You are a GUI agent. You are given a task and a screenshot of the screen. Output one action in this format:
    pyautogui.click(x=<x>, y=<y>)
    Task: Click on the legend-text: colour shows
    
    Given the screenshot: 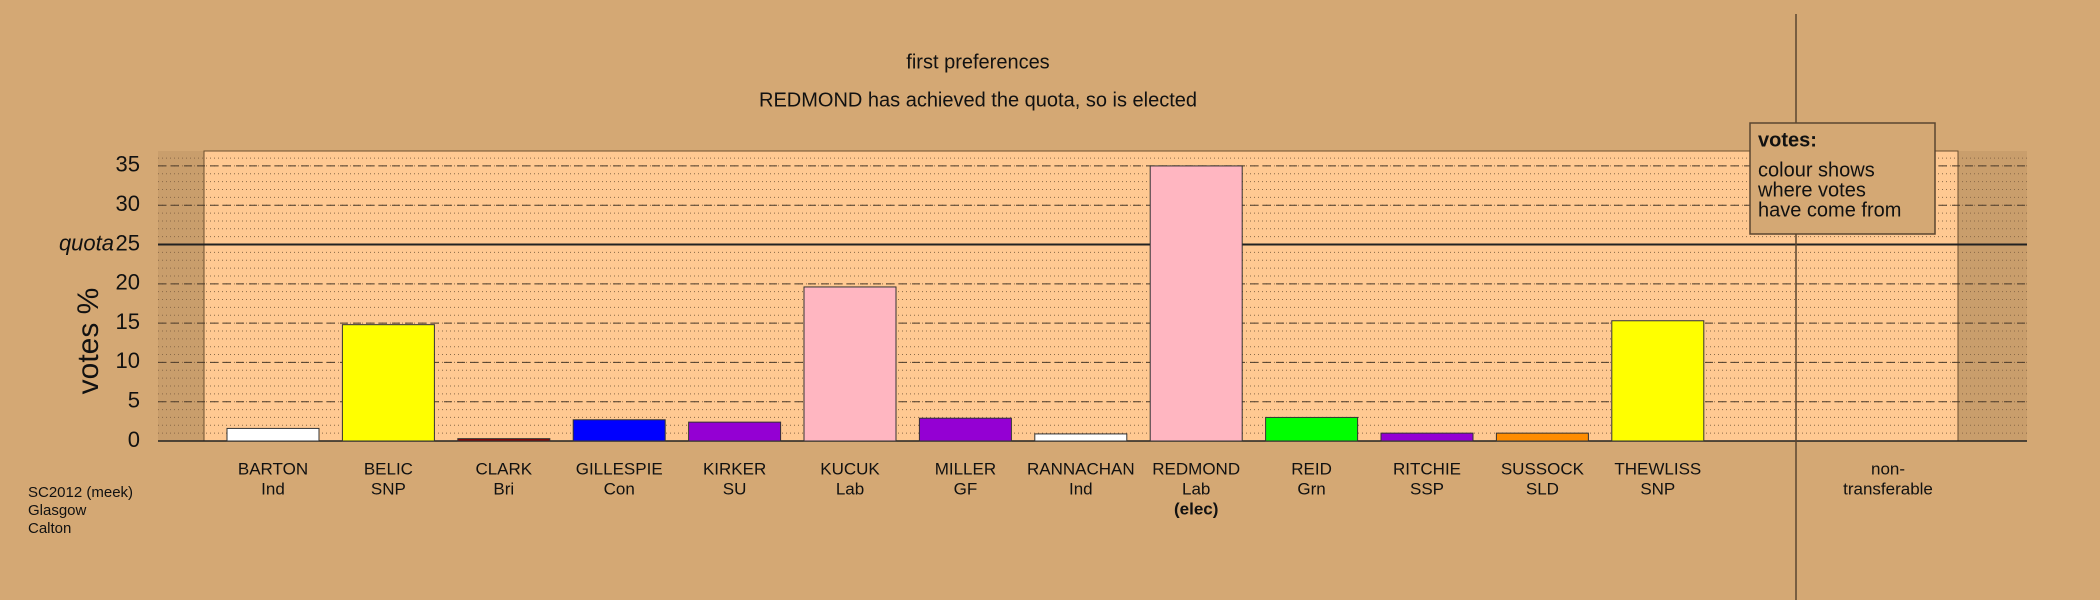 What is the action you would take?
    pyautogui.click(x=1816, y=170)
    